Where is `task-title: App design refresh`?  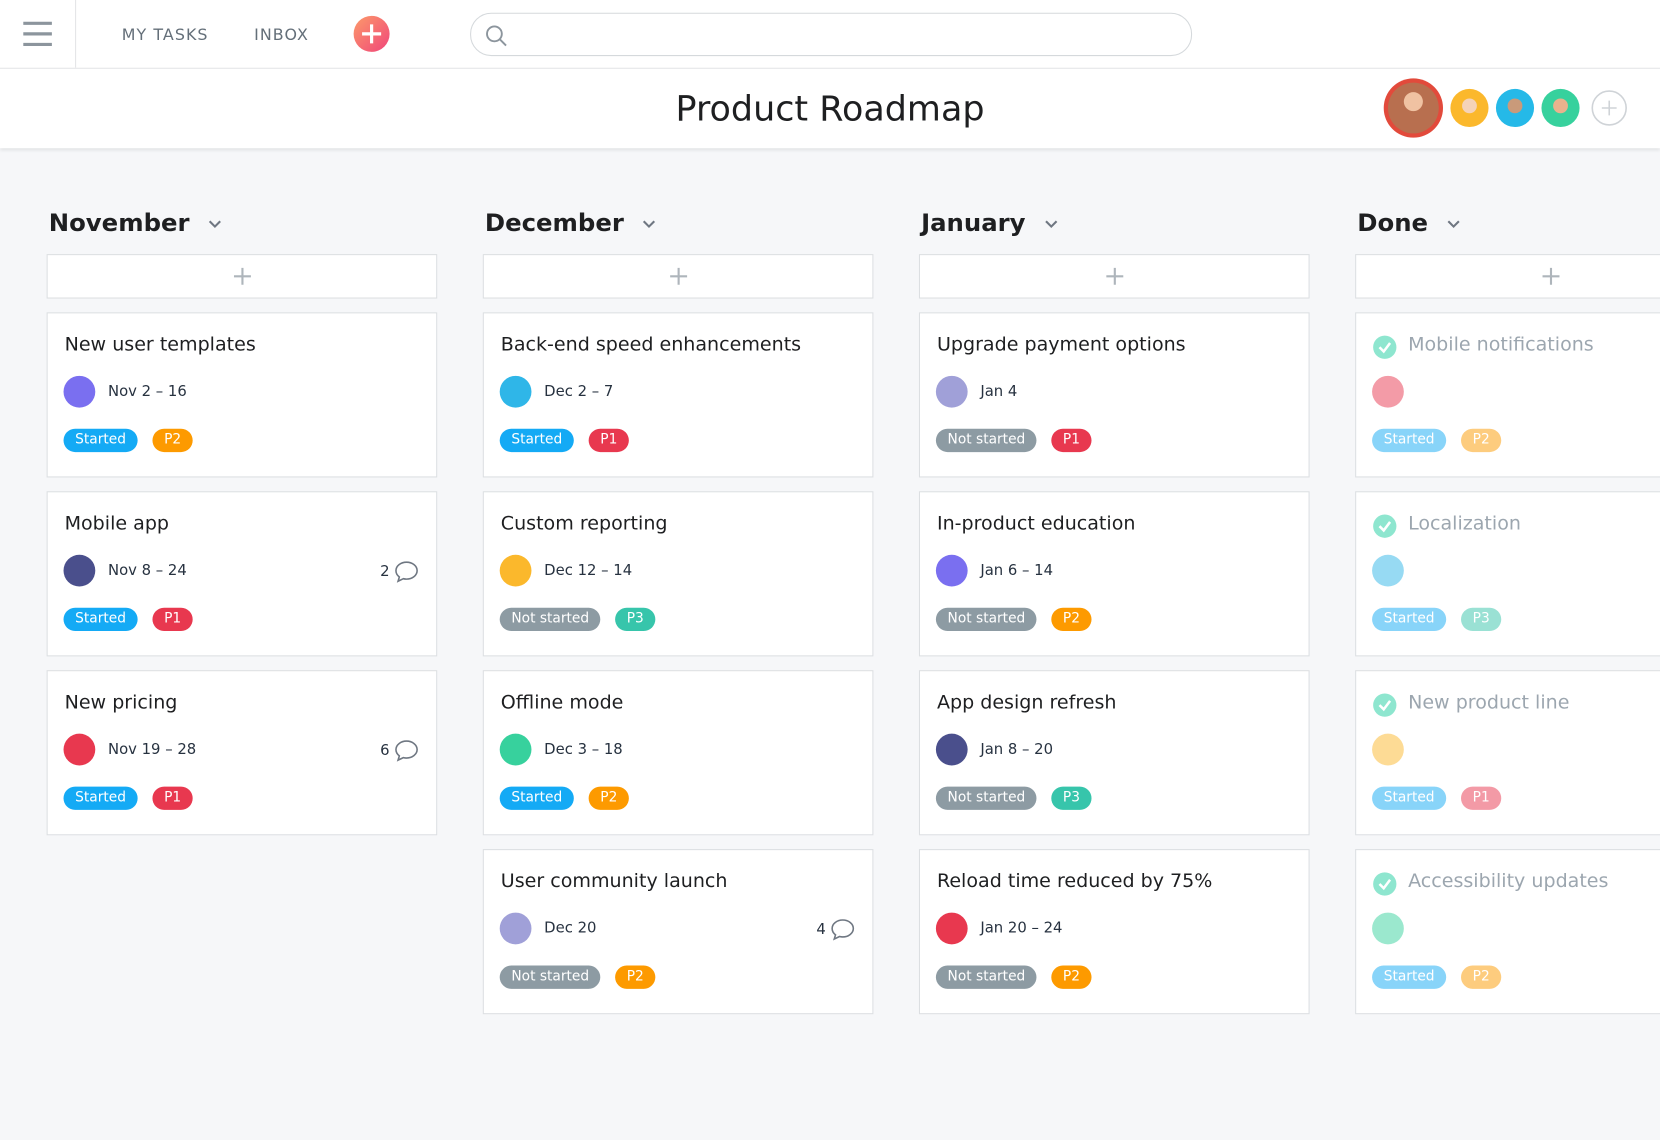 task-title: App design refresh is located at coordinates (1026, 702).